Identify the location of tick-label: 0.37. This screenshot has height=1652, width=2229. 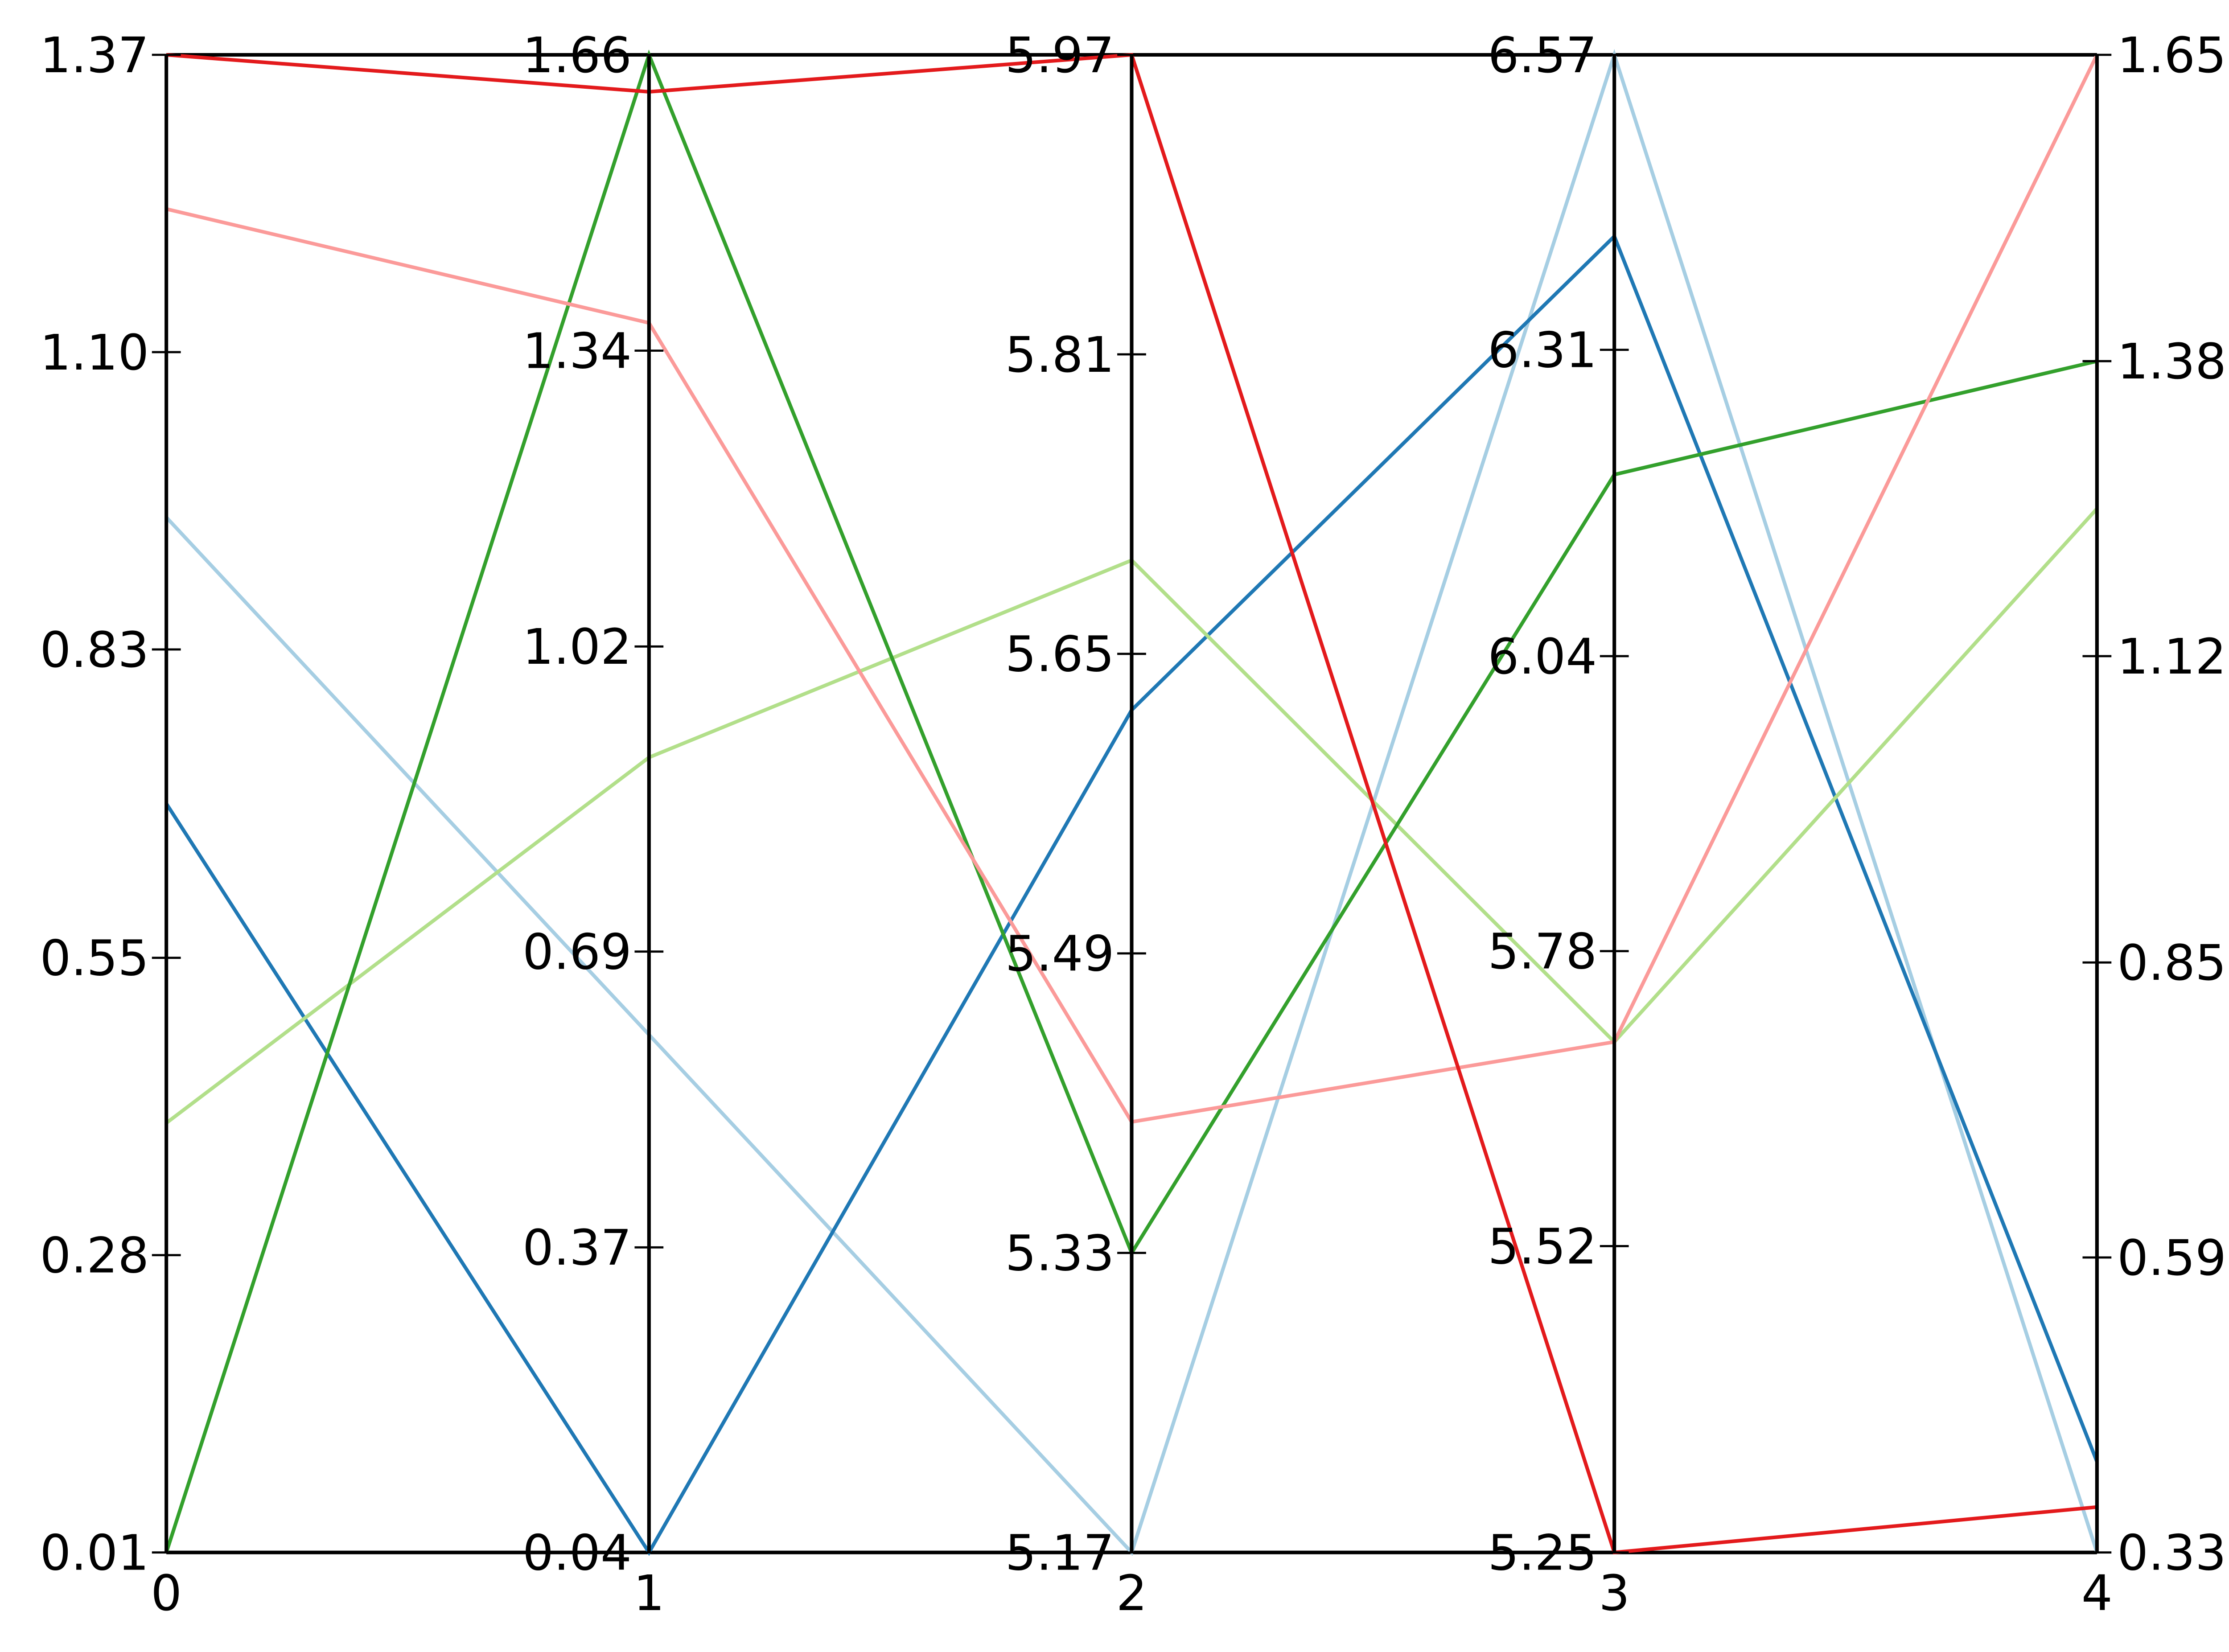
(577, 1247).